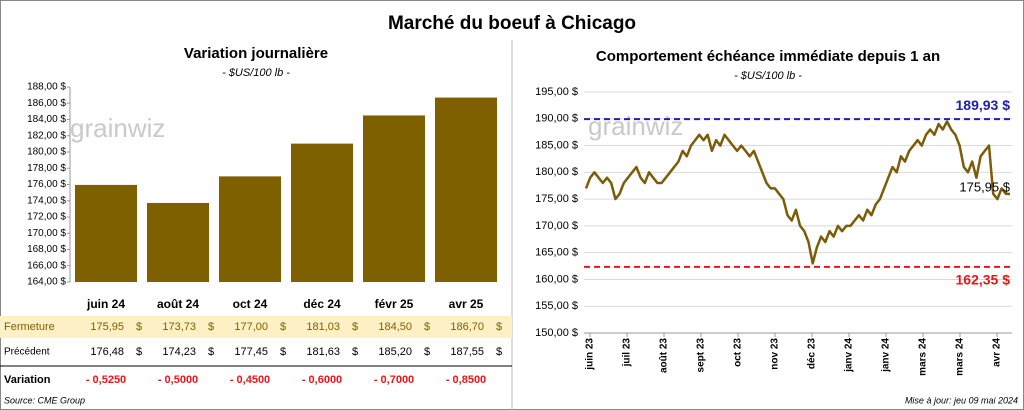  What do you see at coordinates (29, 327) in the screenshot?
I see `row-label: Fermeture` at bounding box center [29, 327].